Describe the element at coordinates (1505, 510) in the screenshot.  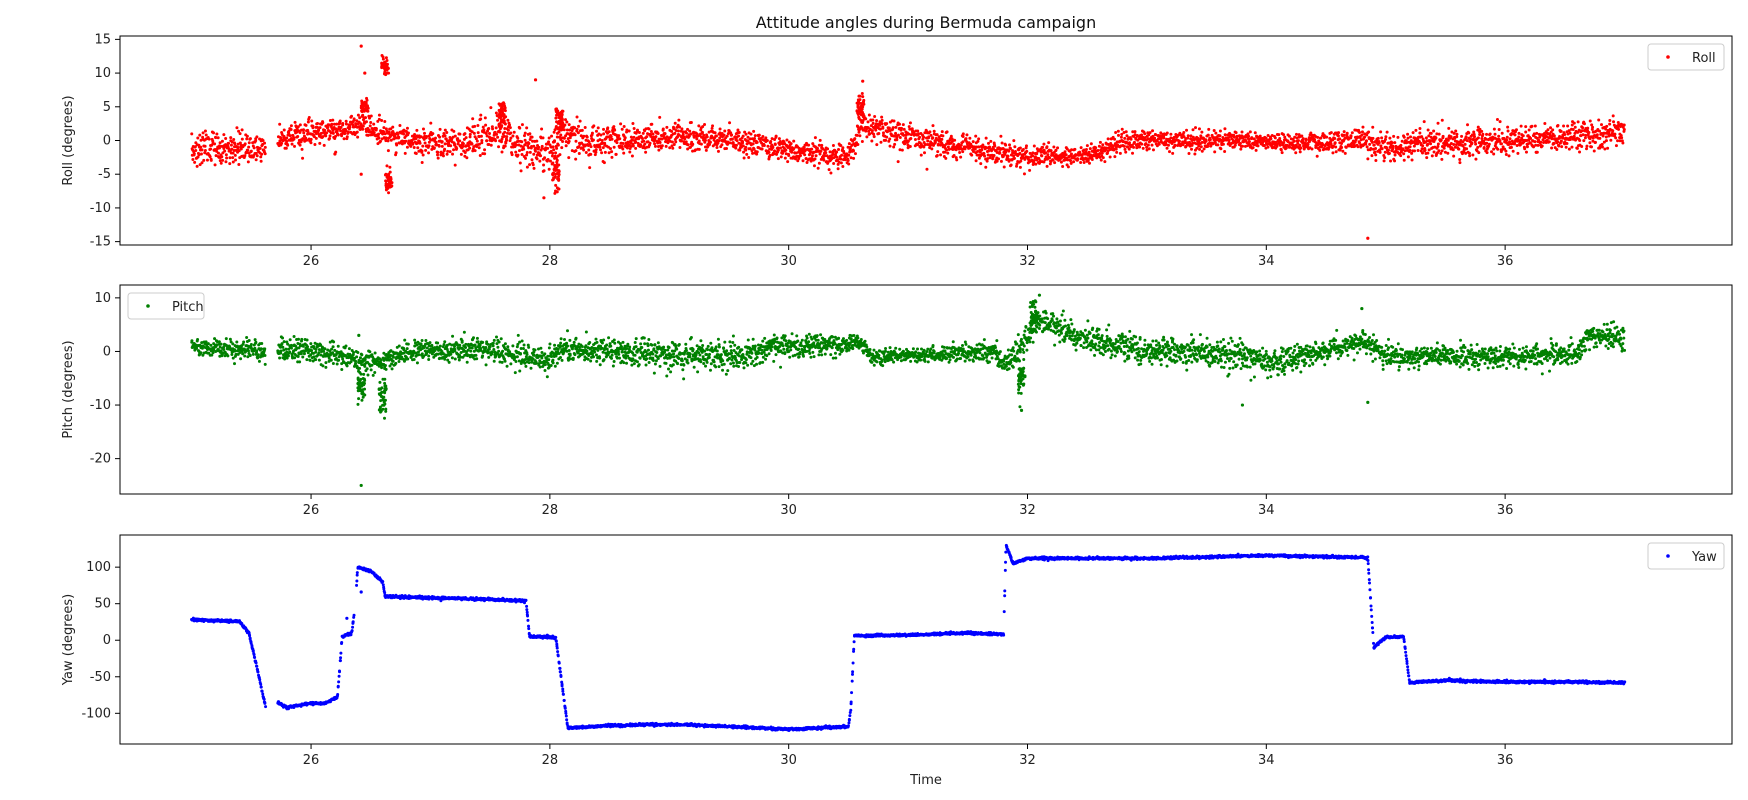
I see `x-tick-label: 36` at that location.